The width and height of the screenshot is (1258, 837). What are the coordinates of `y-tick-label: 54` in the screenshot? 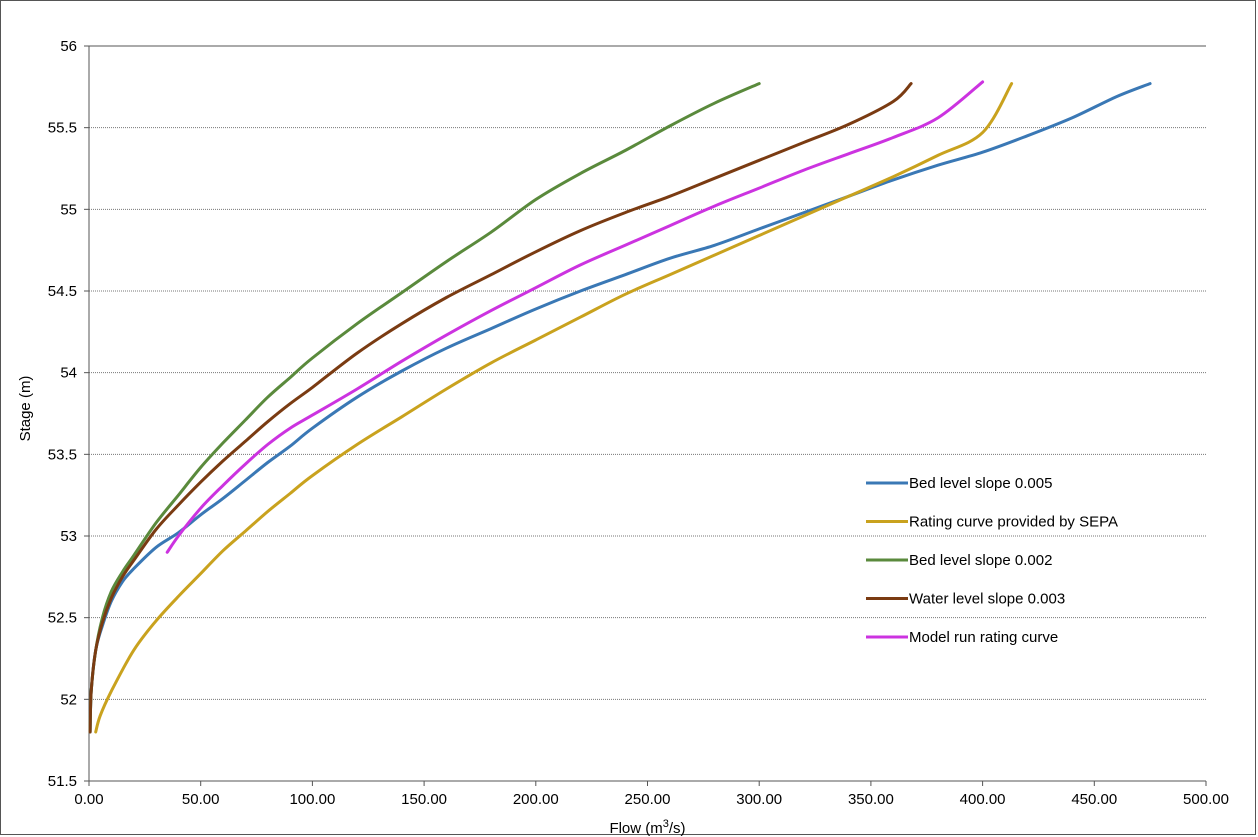 It's located at (68, 373).